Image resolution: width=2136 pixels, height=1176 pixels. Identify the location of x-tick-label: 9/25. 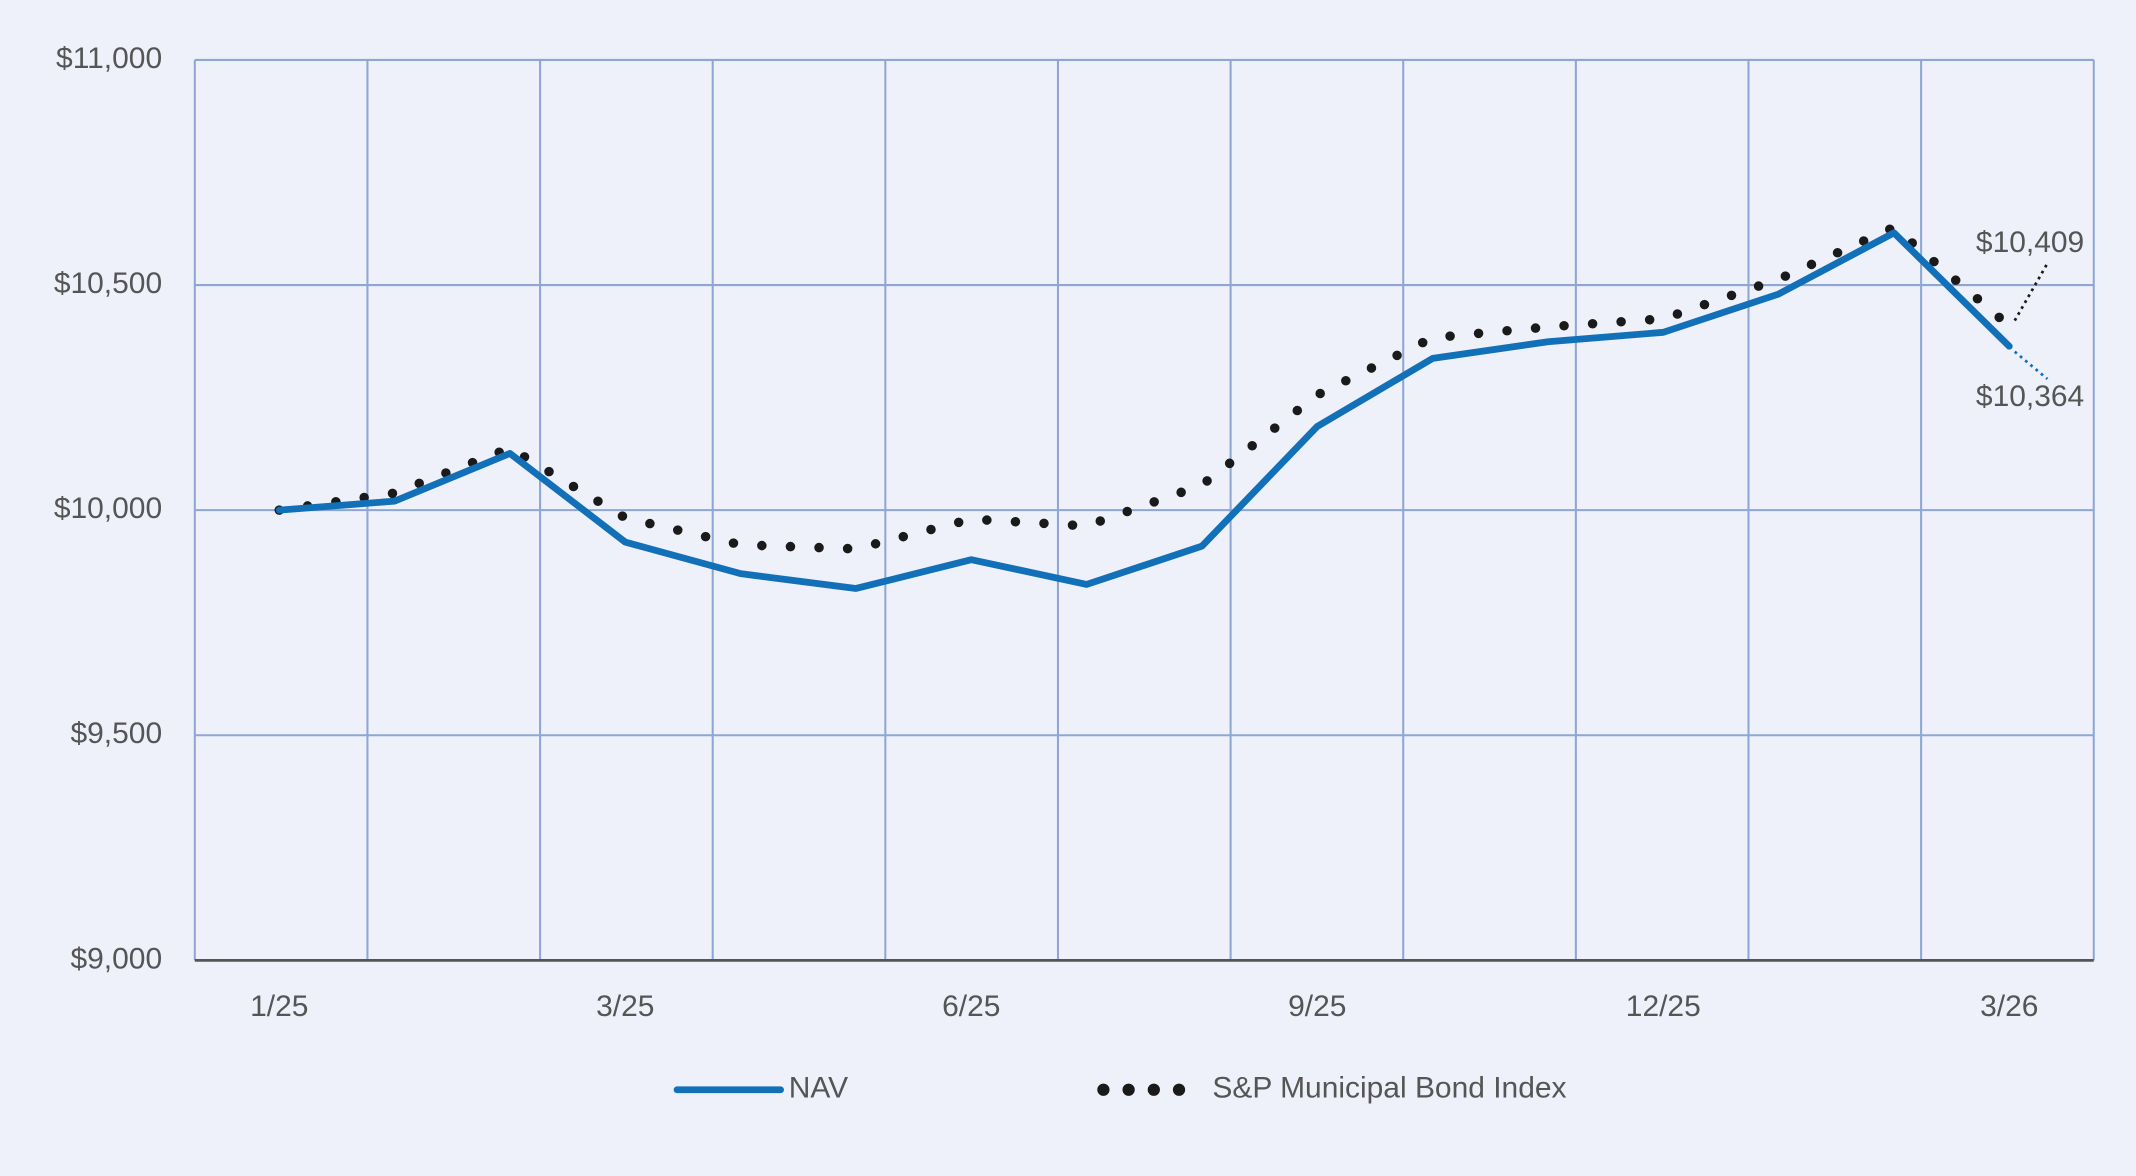
(1317, 1006).